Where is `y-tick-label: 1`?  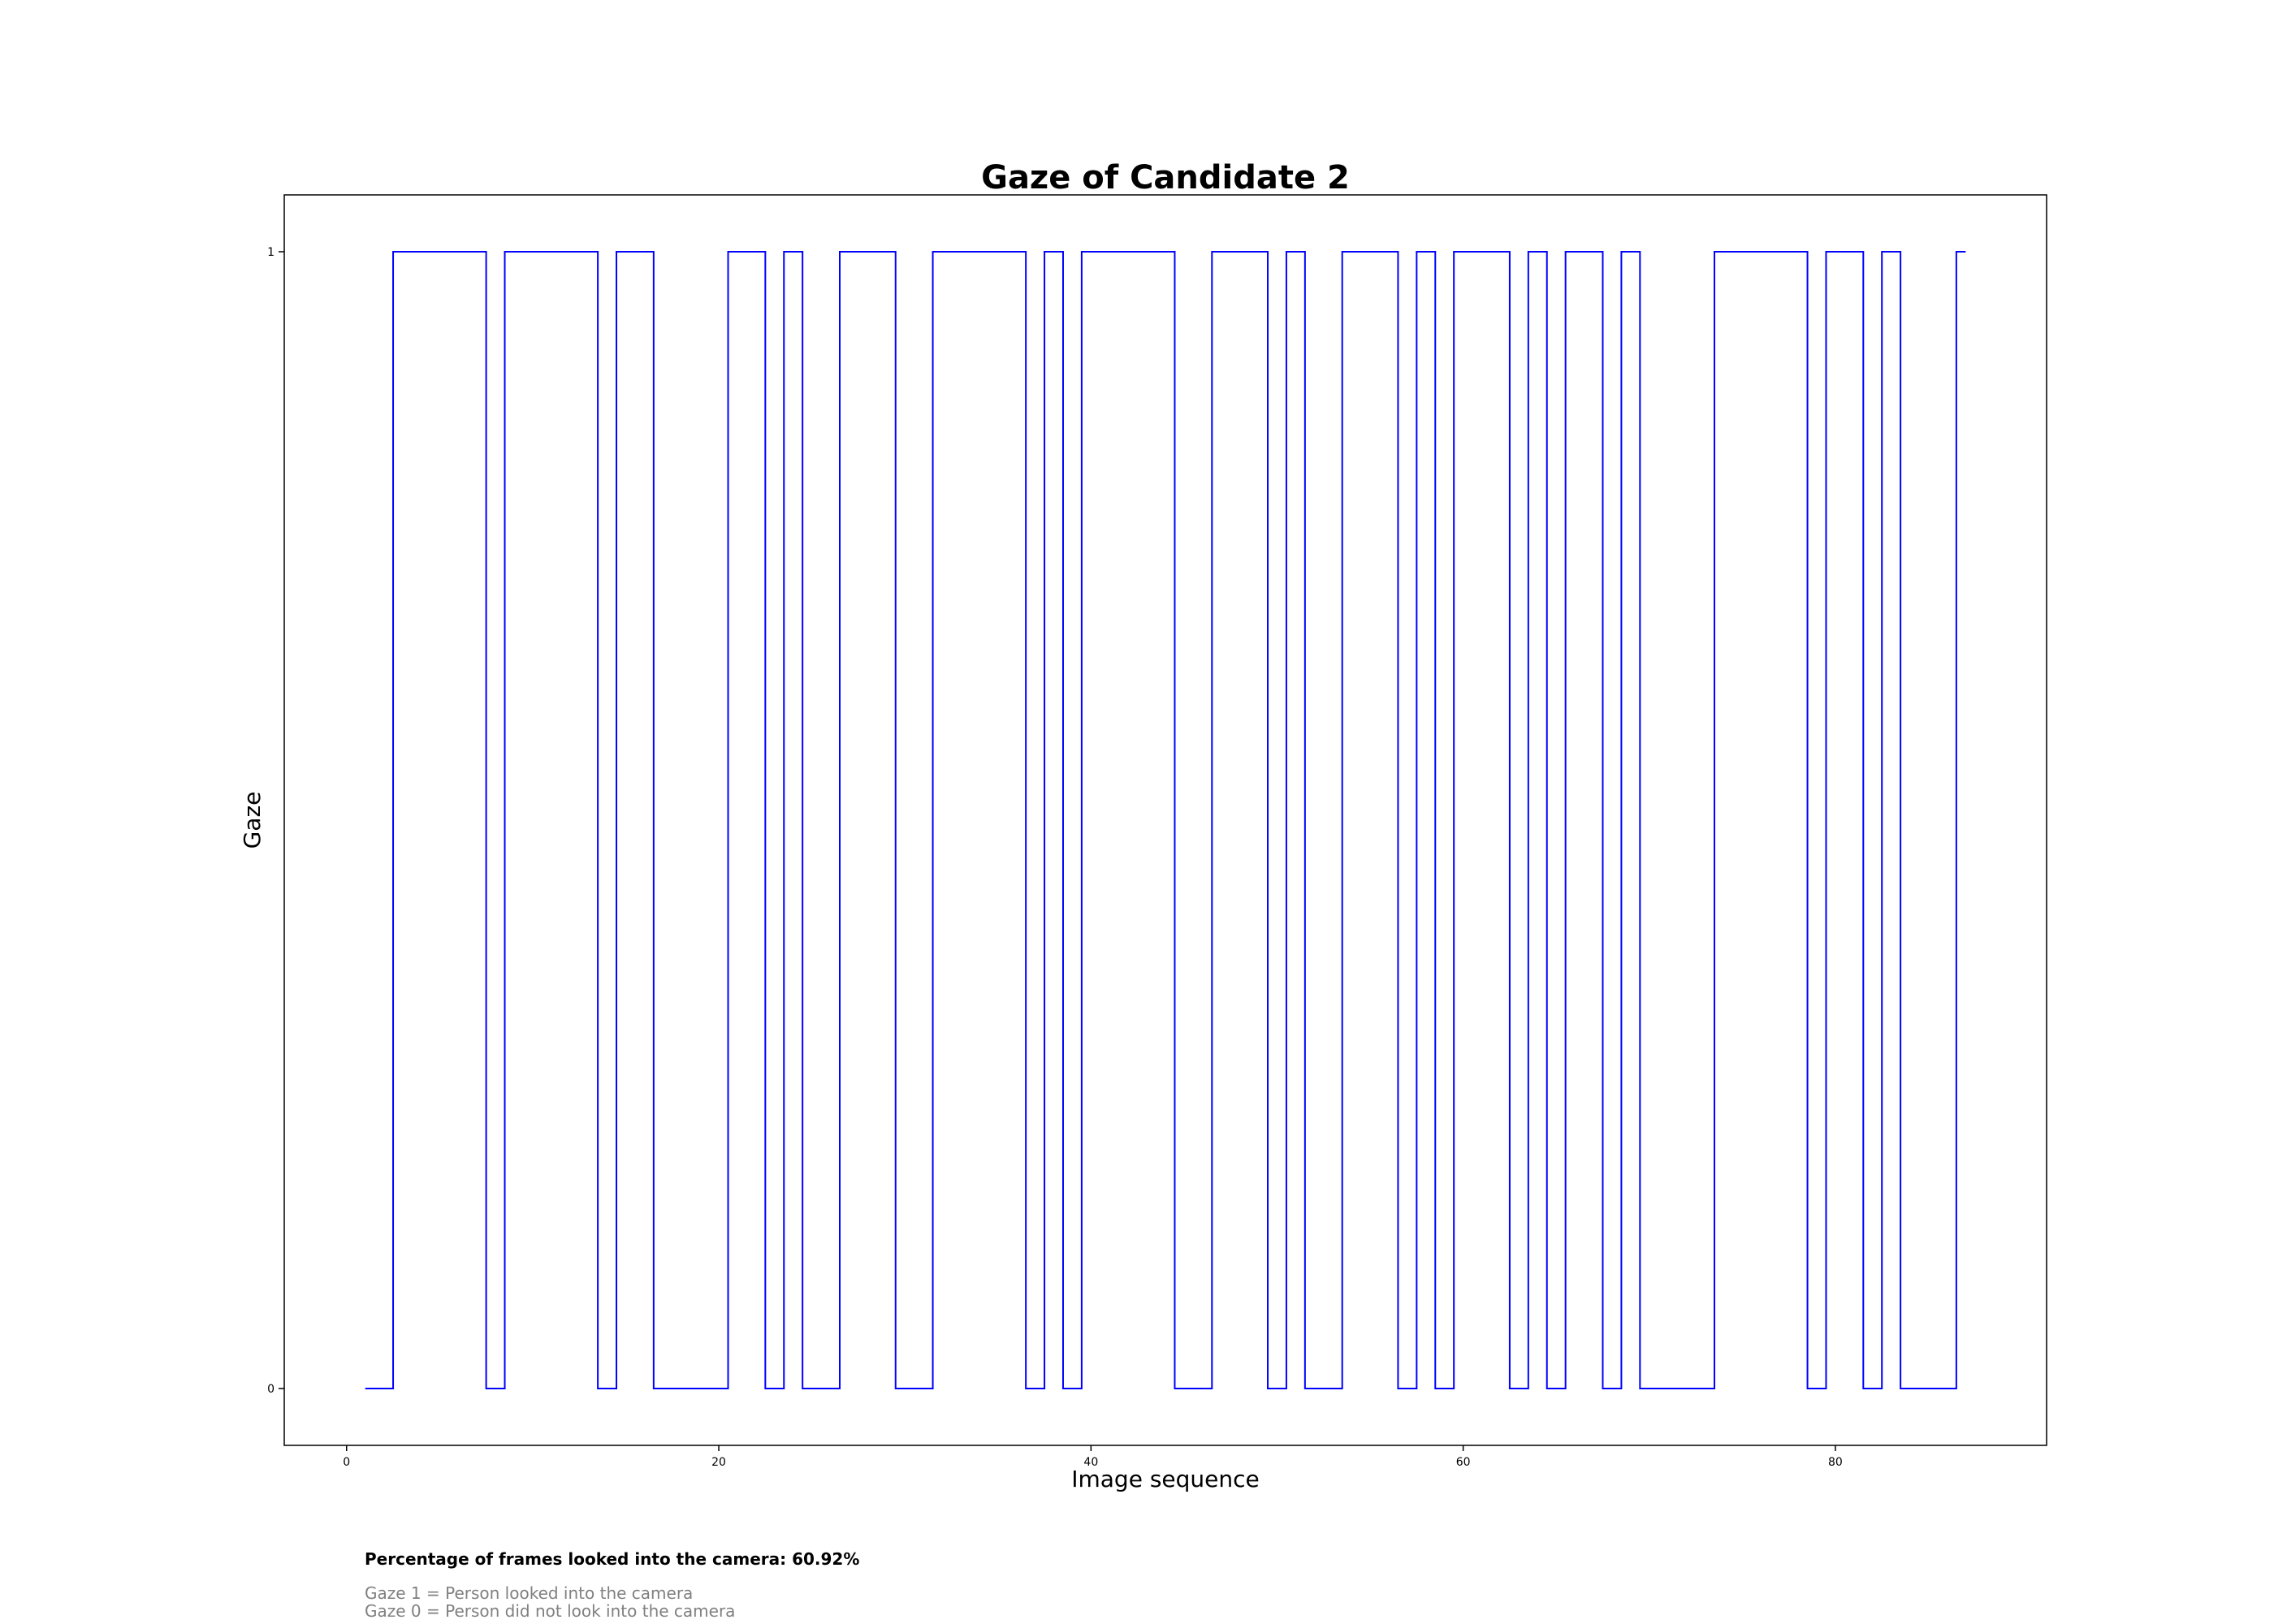
y-tick-label: 1 is located at coordinates (271, 253).